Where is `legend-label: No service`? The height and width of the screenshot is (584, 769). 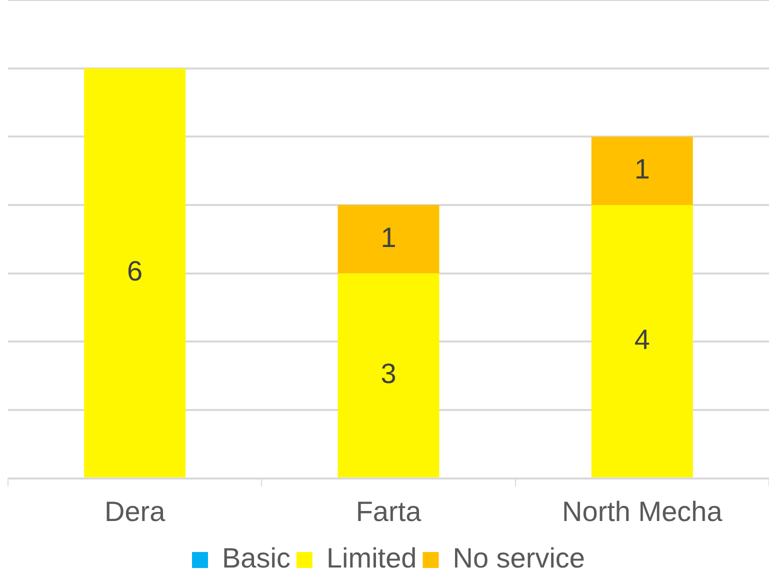 legend-label: No service is located at coordinates (518, 558).